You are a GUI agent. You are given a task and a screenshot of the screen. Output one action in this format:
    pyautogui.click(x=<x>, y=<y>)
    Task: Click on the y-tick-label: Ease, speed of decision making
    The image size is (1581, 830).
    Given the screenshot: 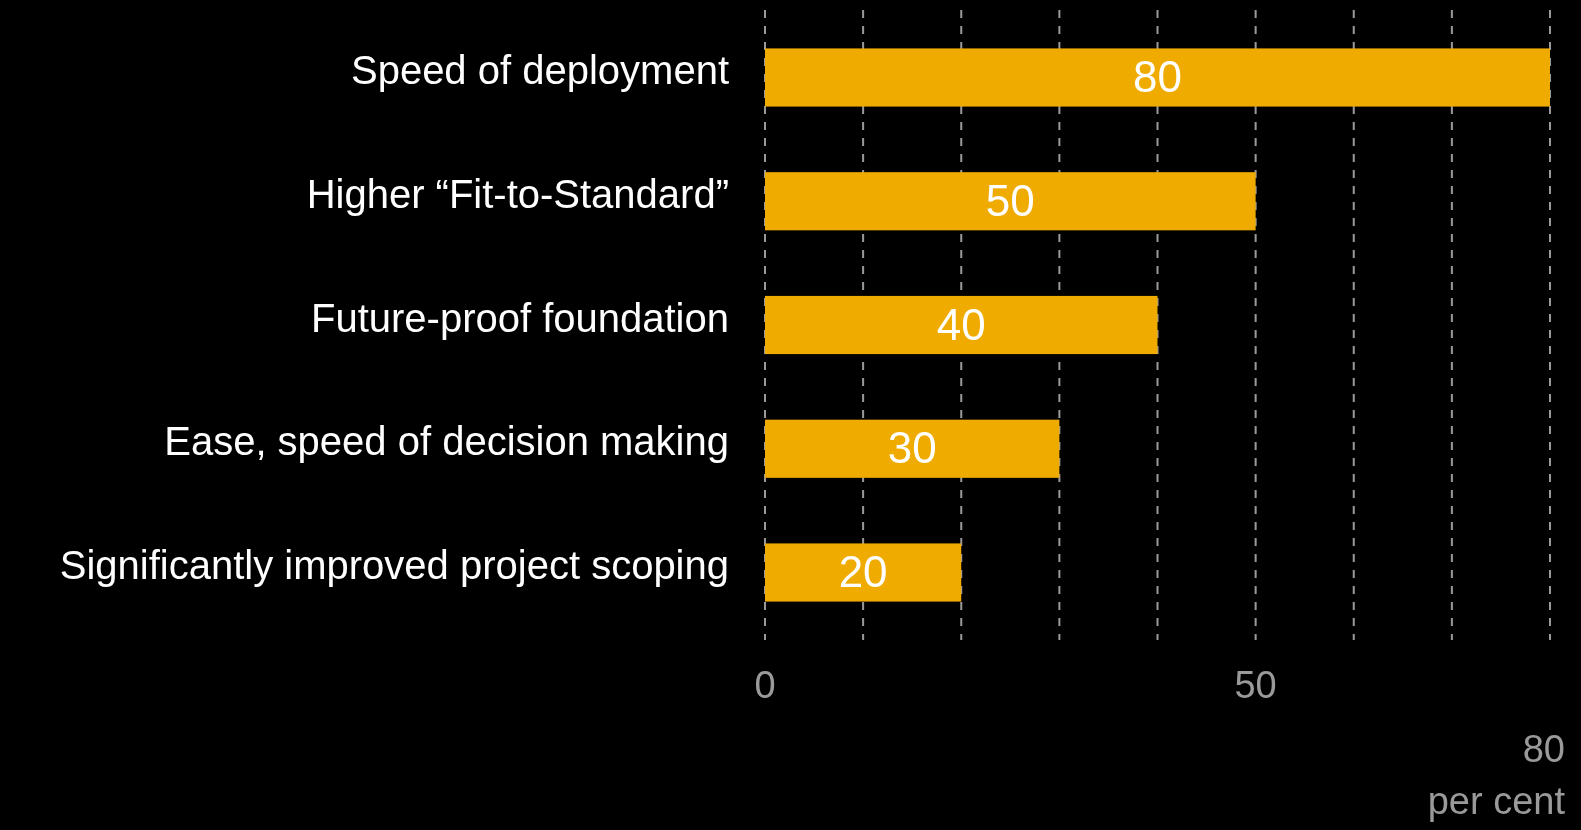 What is the action you would take?
    pyautogui.click(x=446, y=441)
    